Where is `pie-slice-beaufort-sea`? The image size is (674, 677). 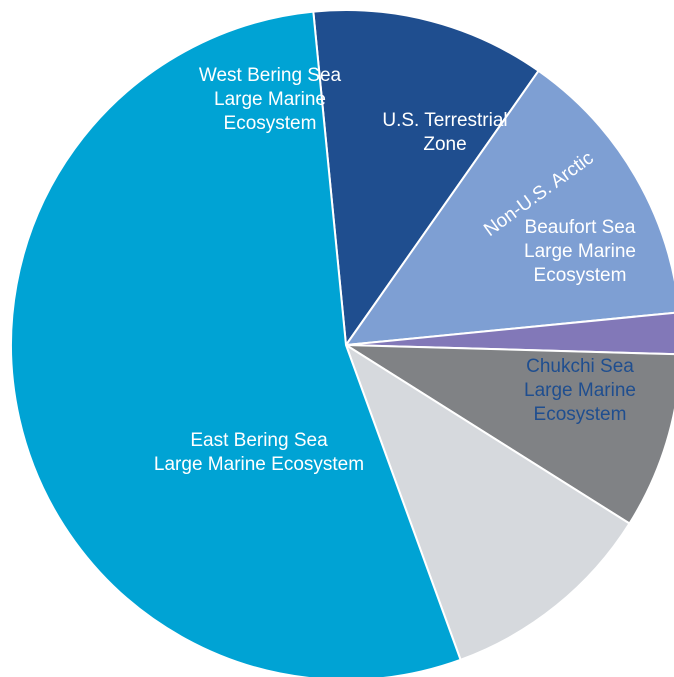 pie-slice-beaufort-sea is located at coordinates (509, 434).